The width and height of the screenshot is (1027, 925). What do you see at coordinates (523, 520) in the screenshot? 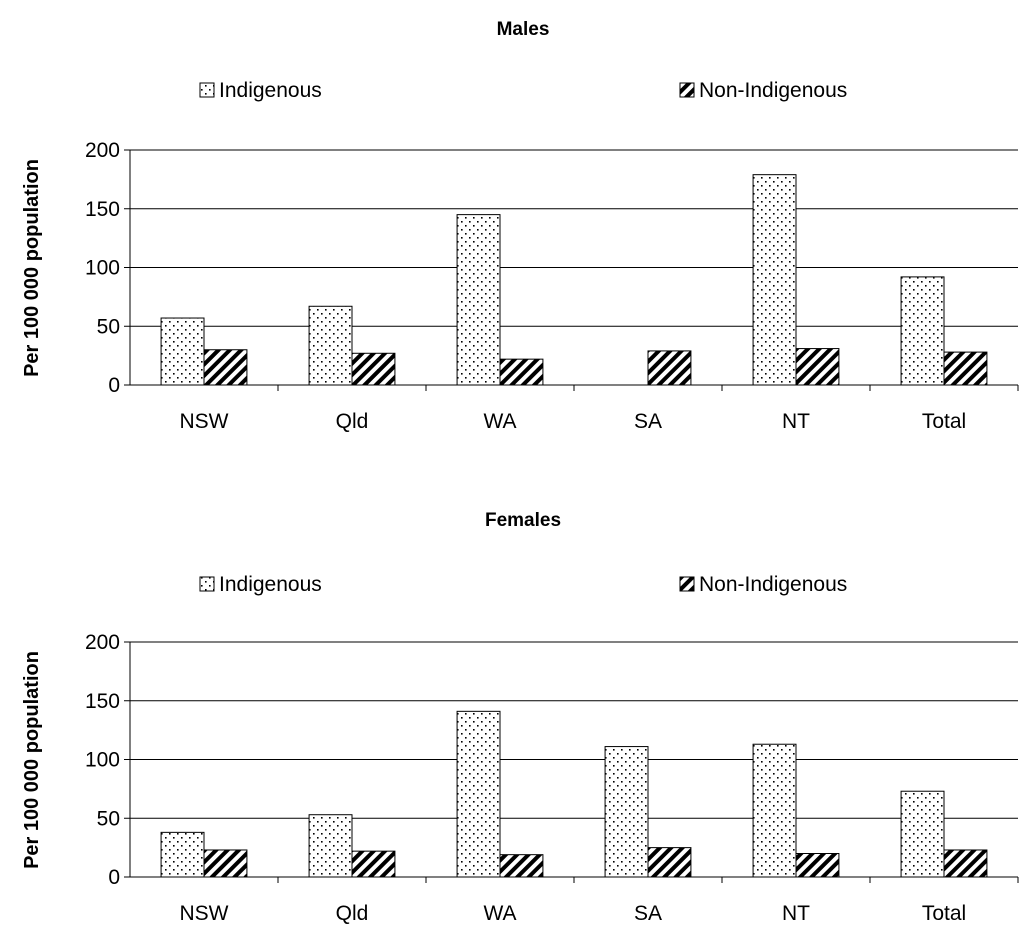
I see `chart-title: Females` at bounding box center [523, 520].